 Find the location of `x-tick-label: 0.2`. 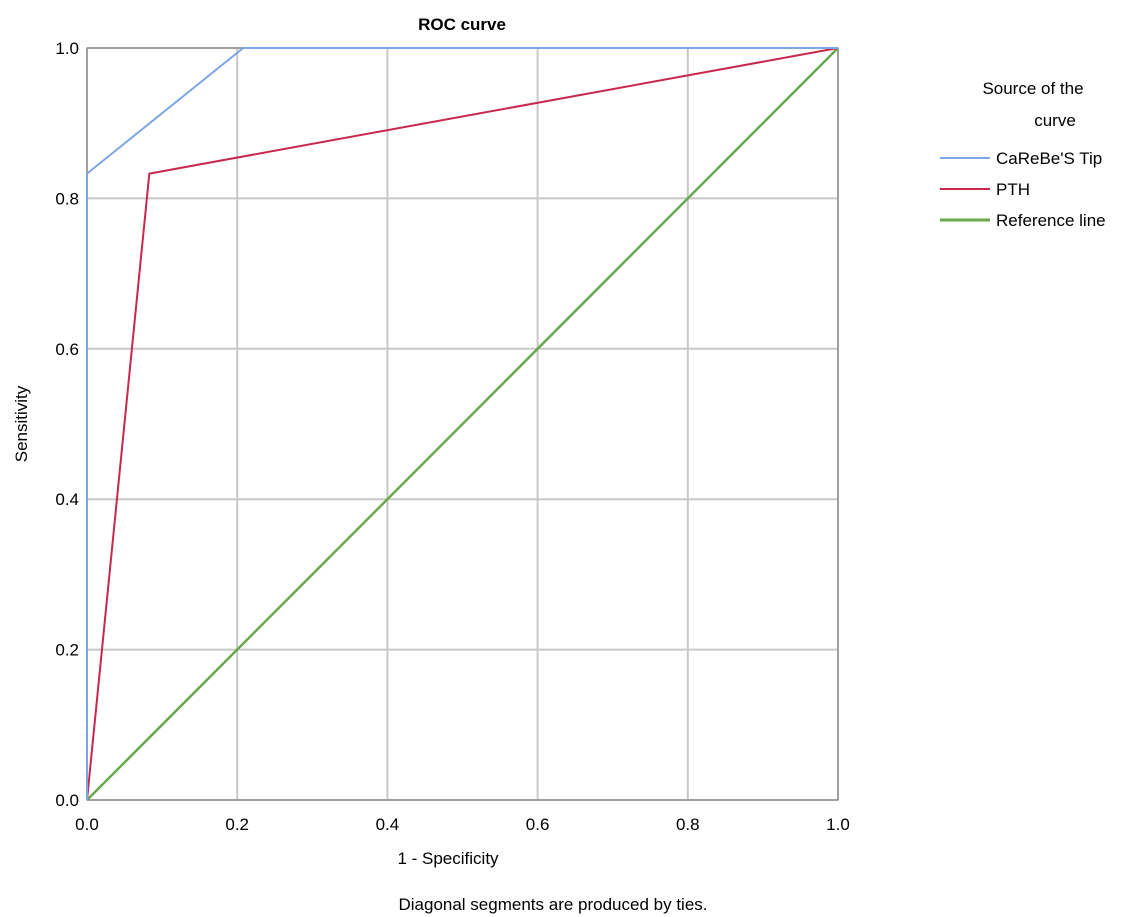

x-tick-label: 0.2 is located at coordinates (237, 824).